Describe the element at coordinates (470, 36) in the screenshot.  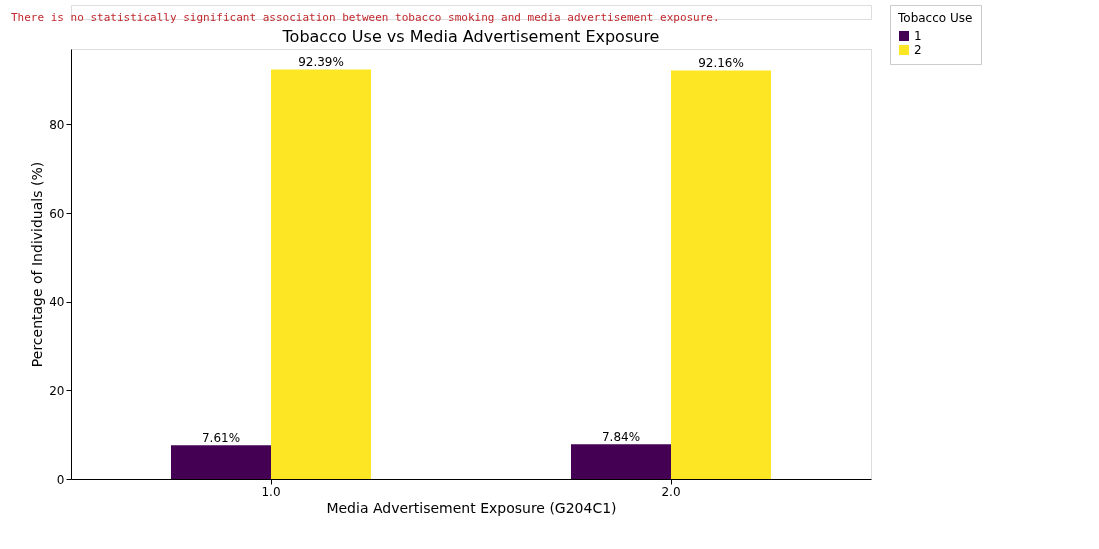
I see `chart-title: Tobacco Use vs Media Advertisement Exposure` at that location.